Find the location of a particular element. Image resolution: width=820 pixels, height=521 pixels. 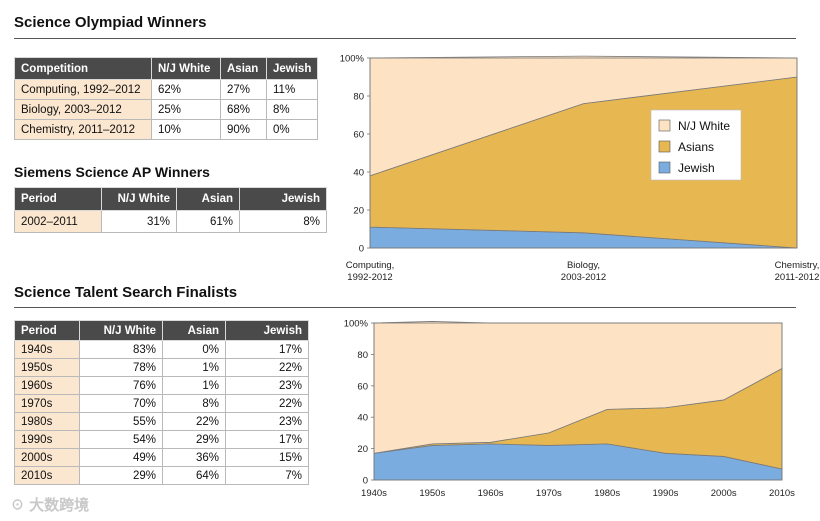

table-cell: 10% is located at coordinates (186, 129).